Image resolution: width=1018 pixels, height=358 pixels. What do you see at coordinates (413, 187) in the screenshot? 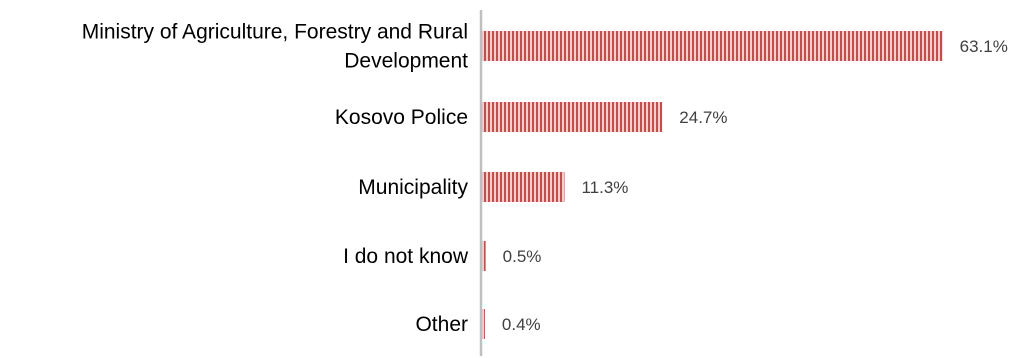
I see `category-label-2-line-0: Municipality` at bounding box center [413, 187].